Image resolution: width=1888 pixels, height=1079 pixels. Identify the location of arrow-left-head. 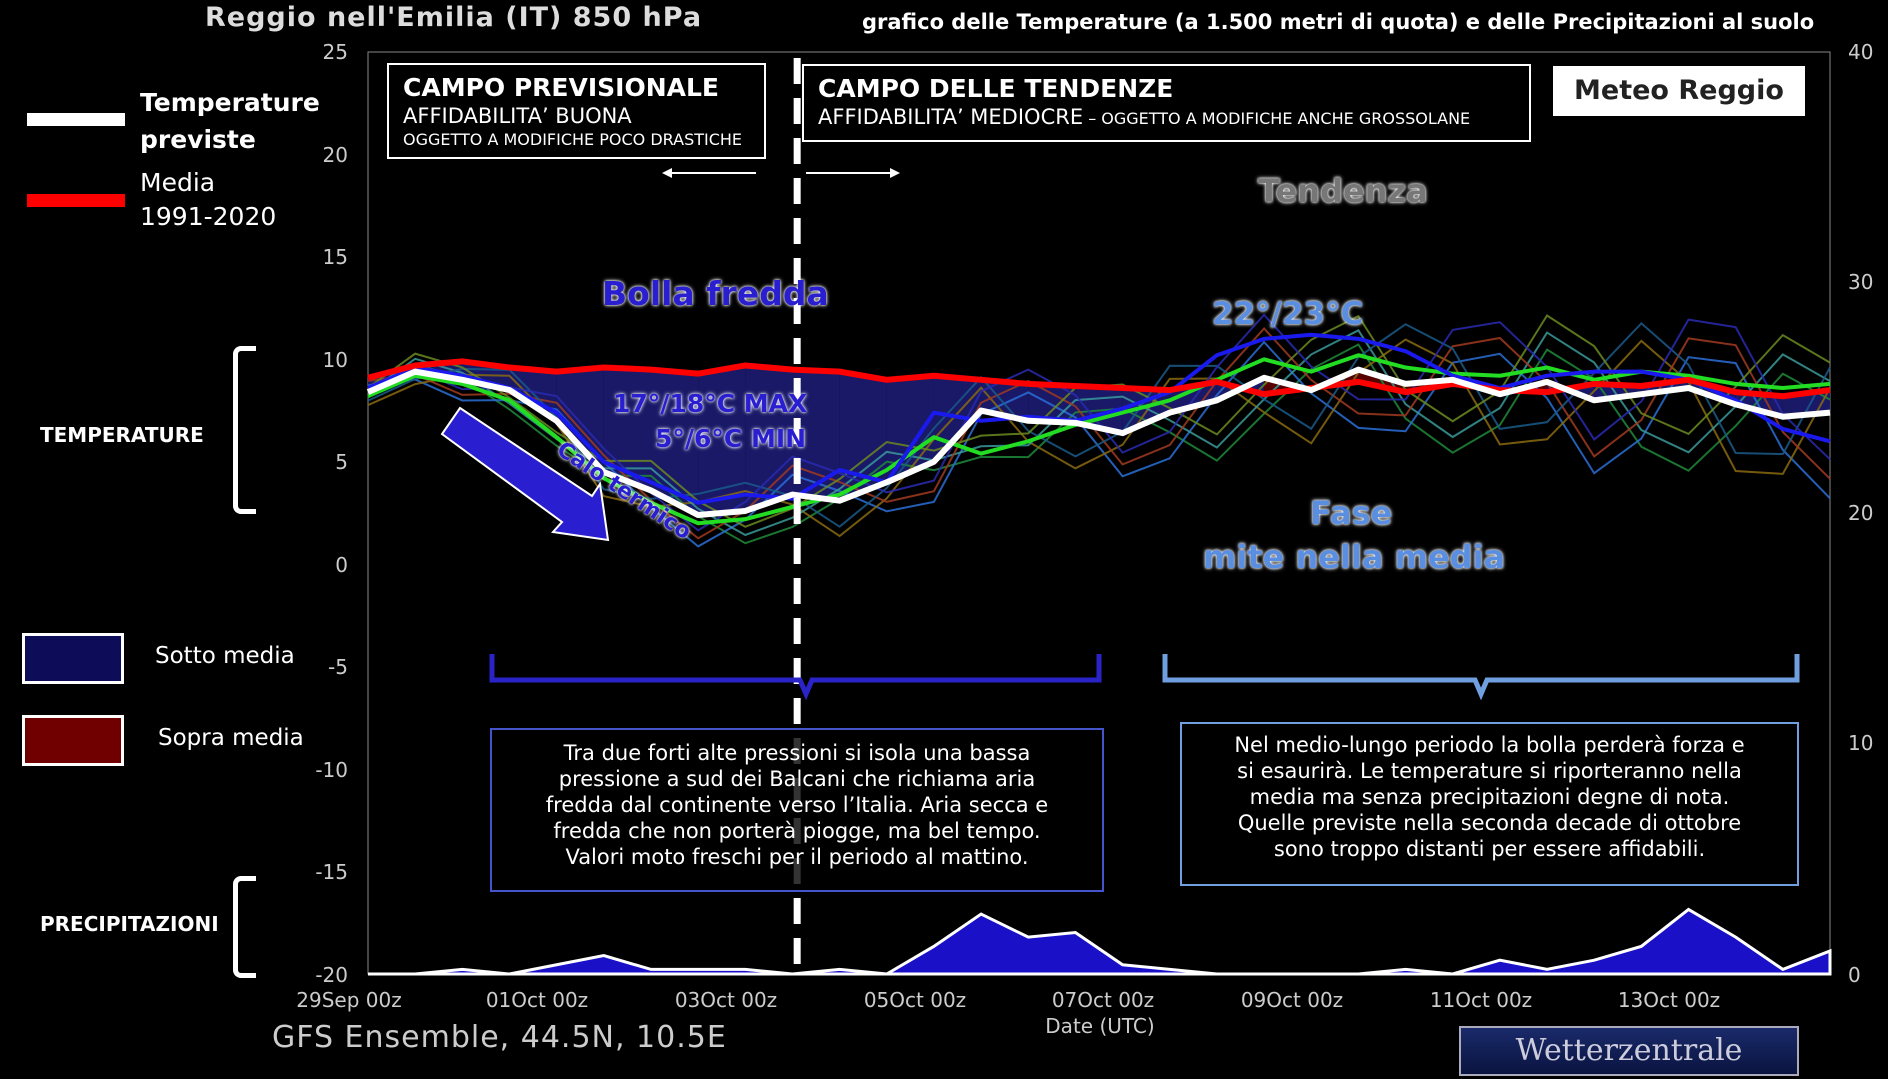
(667, 173).